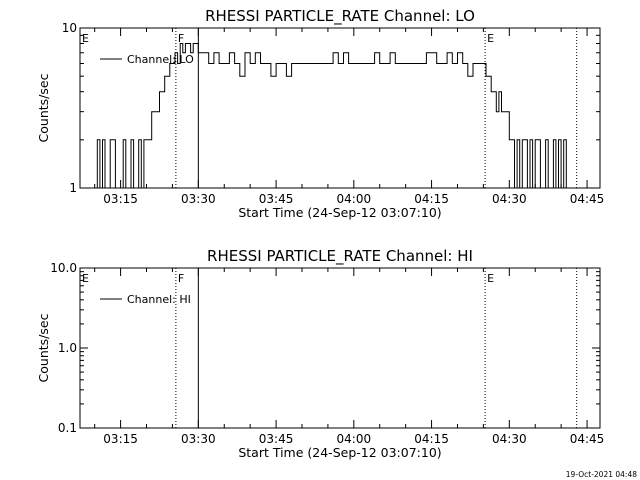 This screenshot has width=640, height=480. Describe the element at coordinates (601, 474) in the screenshot. I see `generated-timestamp: 19-Oct-2021 04:48` at that location.